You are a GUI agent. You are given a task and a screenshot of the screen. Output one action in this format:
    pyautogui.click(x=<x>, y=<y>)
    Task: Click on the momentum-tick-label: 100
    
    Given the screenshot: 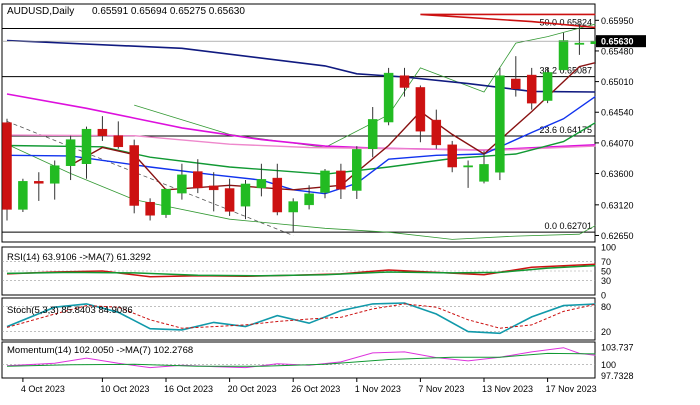 What is the action you would take?
    pyautogui.click(x=608, y=365)
    